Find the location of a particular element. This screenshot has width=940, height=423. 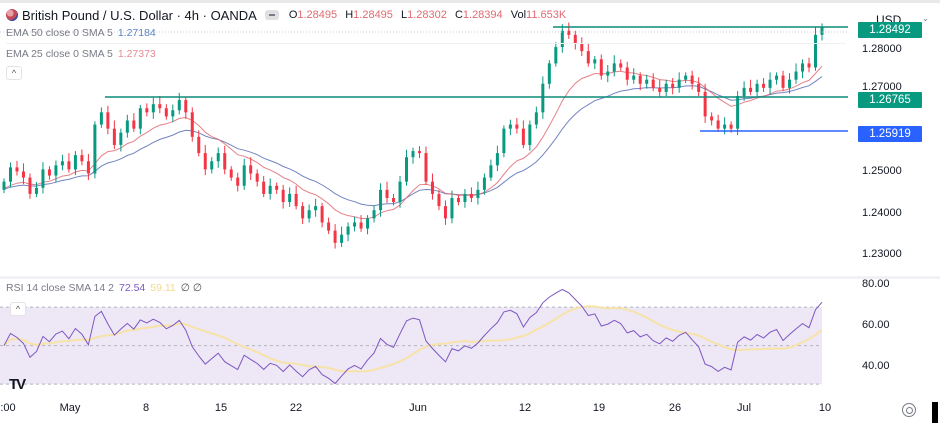

tradingview-logo: TV is located at coordinates (17, 384).